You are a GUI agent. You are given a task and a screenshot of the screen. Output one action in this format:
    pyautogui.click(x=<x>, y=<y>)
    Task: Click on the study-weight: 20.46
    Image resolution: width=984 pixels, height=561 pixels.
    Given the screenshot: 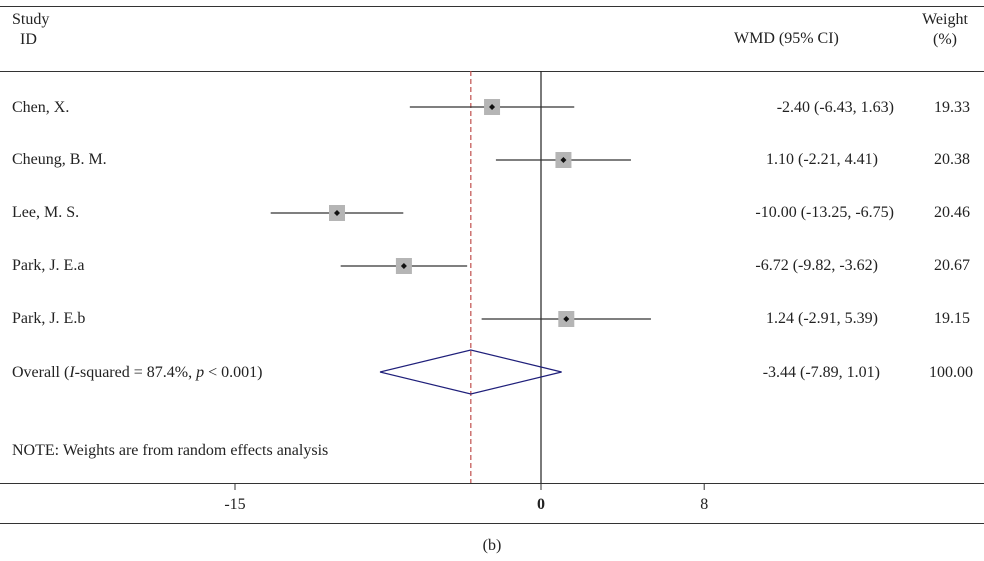 What is the action you would take?
    pyautogui.click(x=952, y=212)
    